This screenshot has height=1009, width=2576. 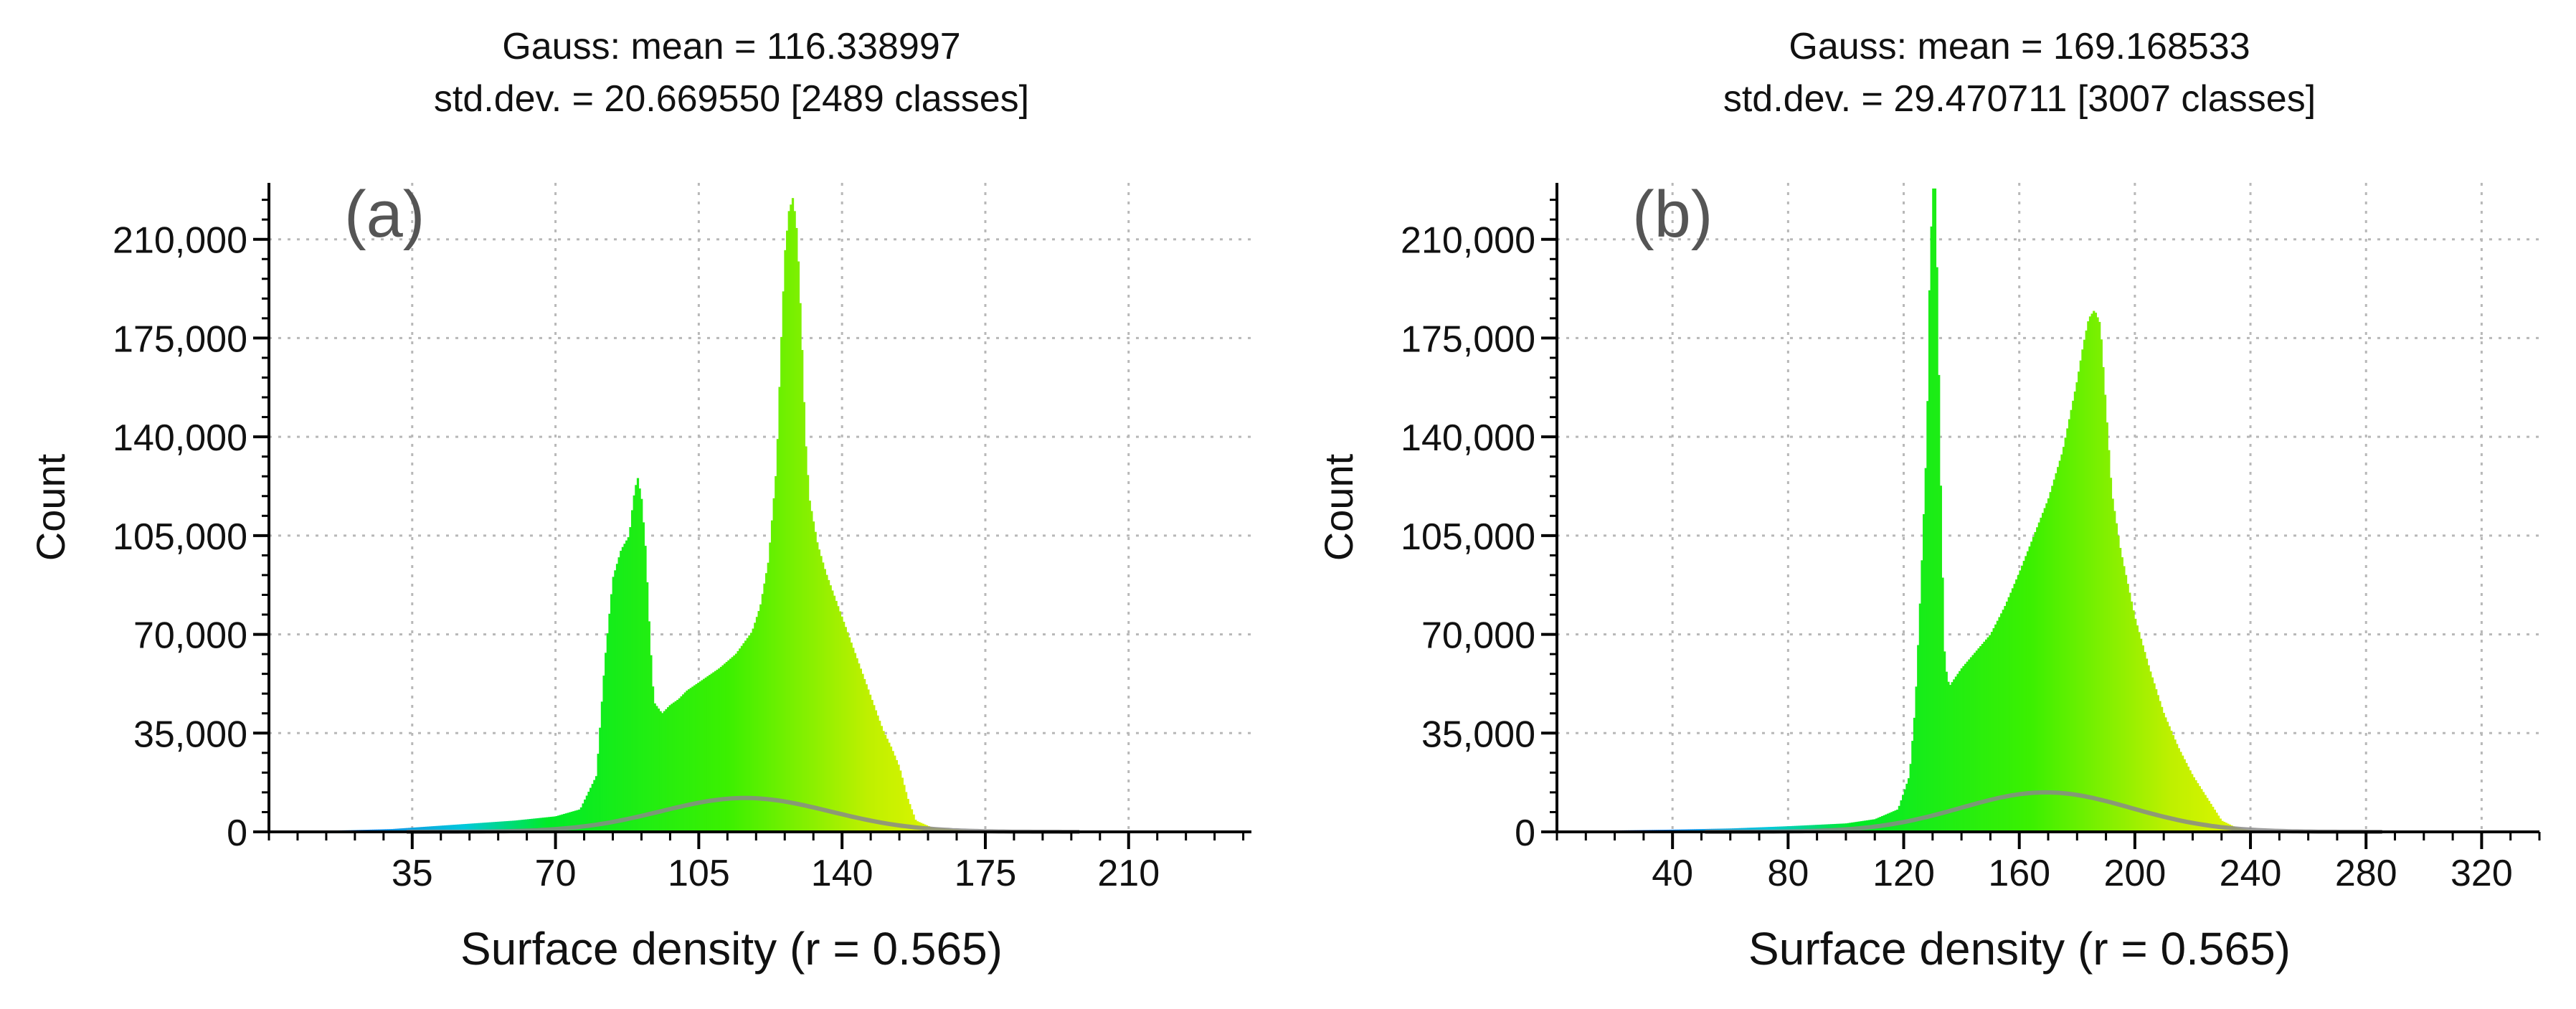 What do you see at coordinates (2019, 47) in the screenshot?
I see `chart-title-line1: Gauss: mean = 169.168533` at bounding box center [2019, 47].